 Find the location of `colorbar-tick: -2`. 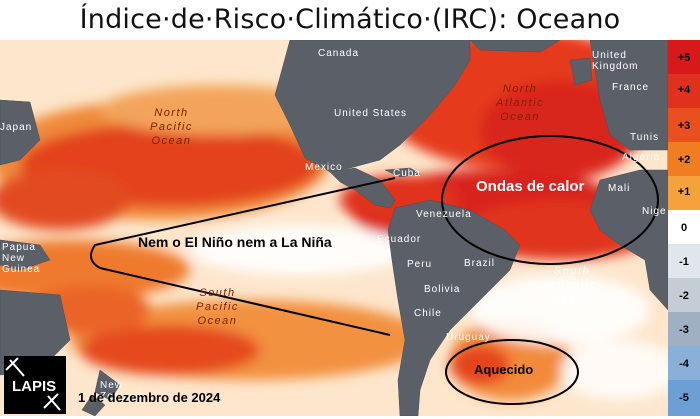

colorbar-tick: -2 is located at coordinates (684, 296).